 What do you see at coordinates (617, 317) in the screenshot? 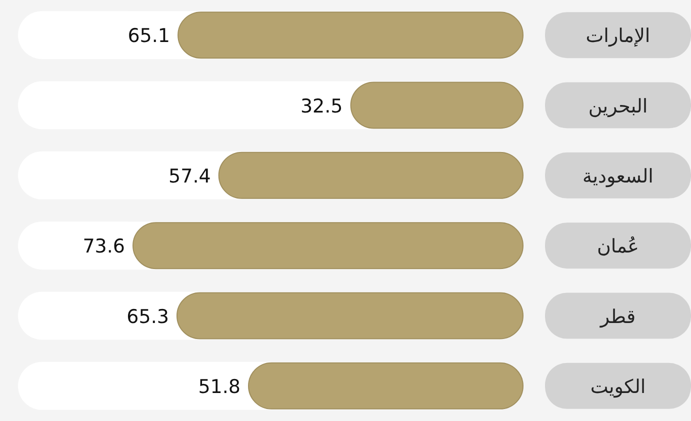
I see `y-tick-label: قطر` at bounding box center [617, 317].